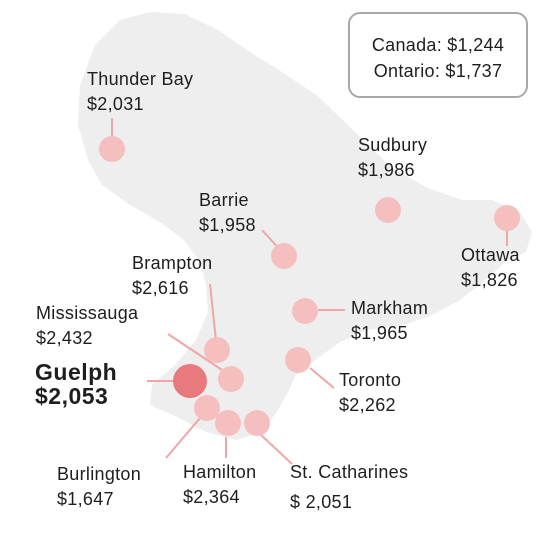 The image size is (550, 539). What do you see at coordinates (389, 321) in the screenshot?
I see `label-markham: Markham $1,965` at bounding box center [389, 321].